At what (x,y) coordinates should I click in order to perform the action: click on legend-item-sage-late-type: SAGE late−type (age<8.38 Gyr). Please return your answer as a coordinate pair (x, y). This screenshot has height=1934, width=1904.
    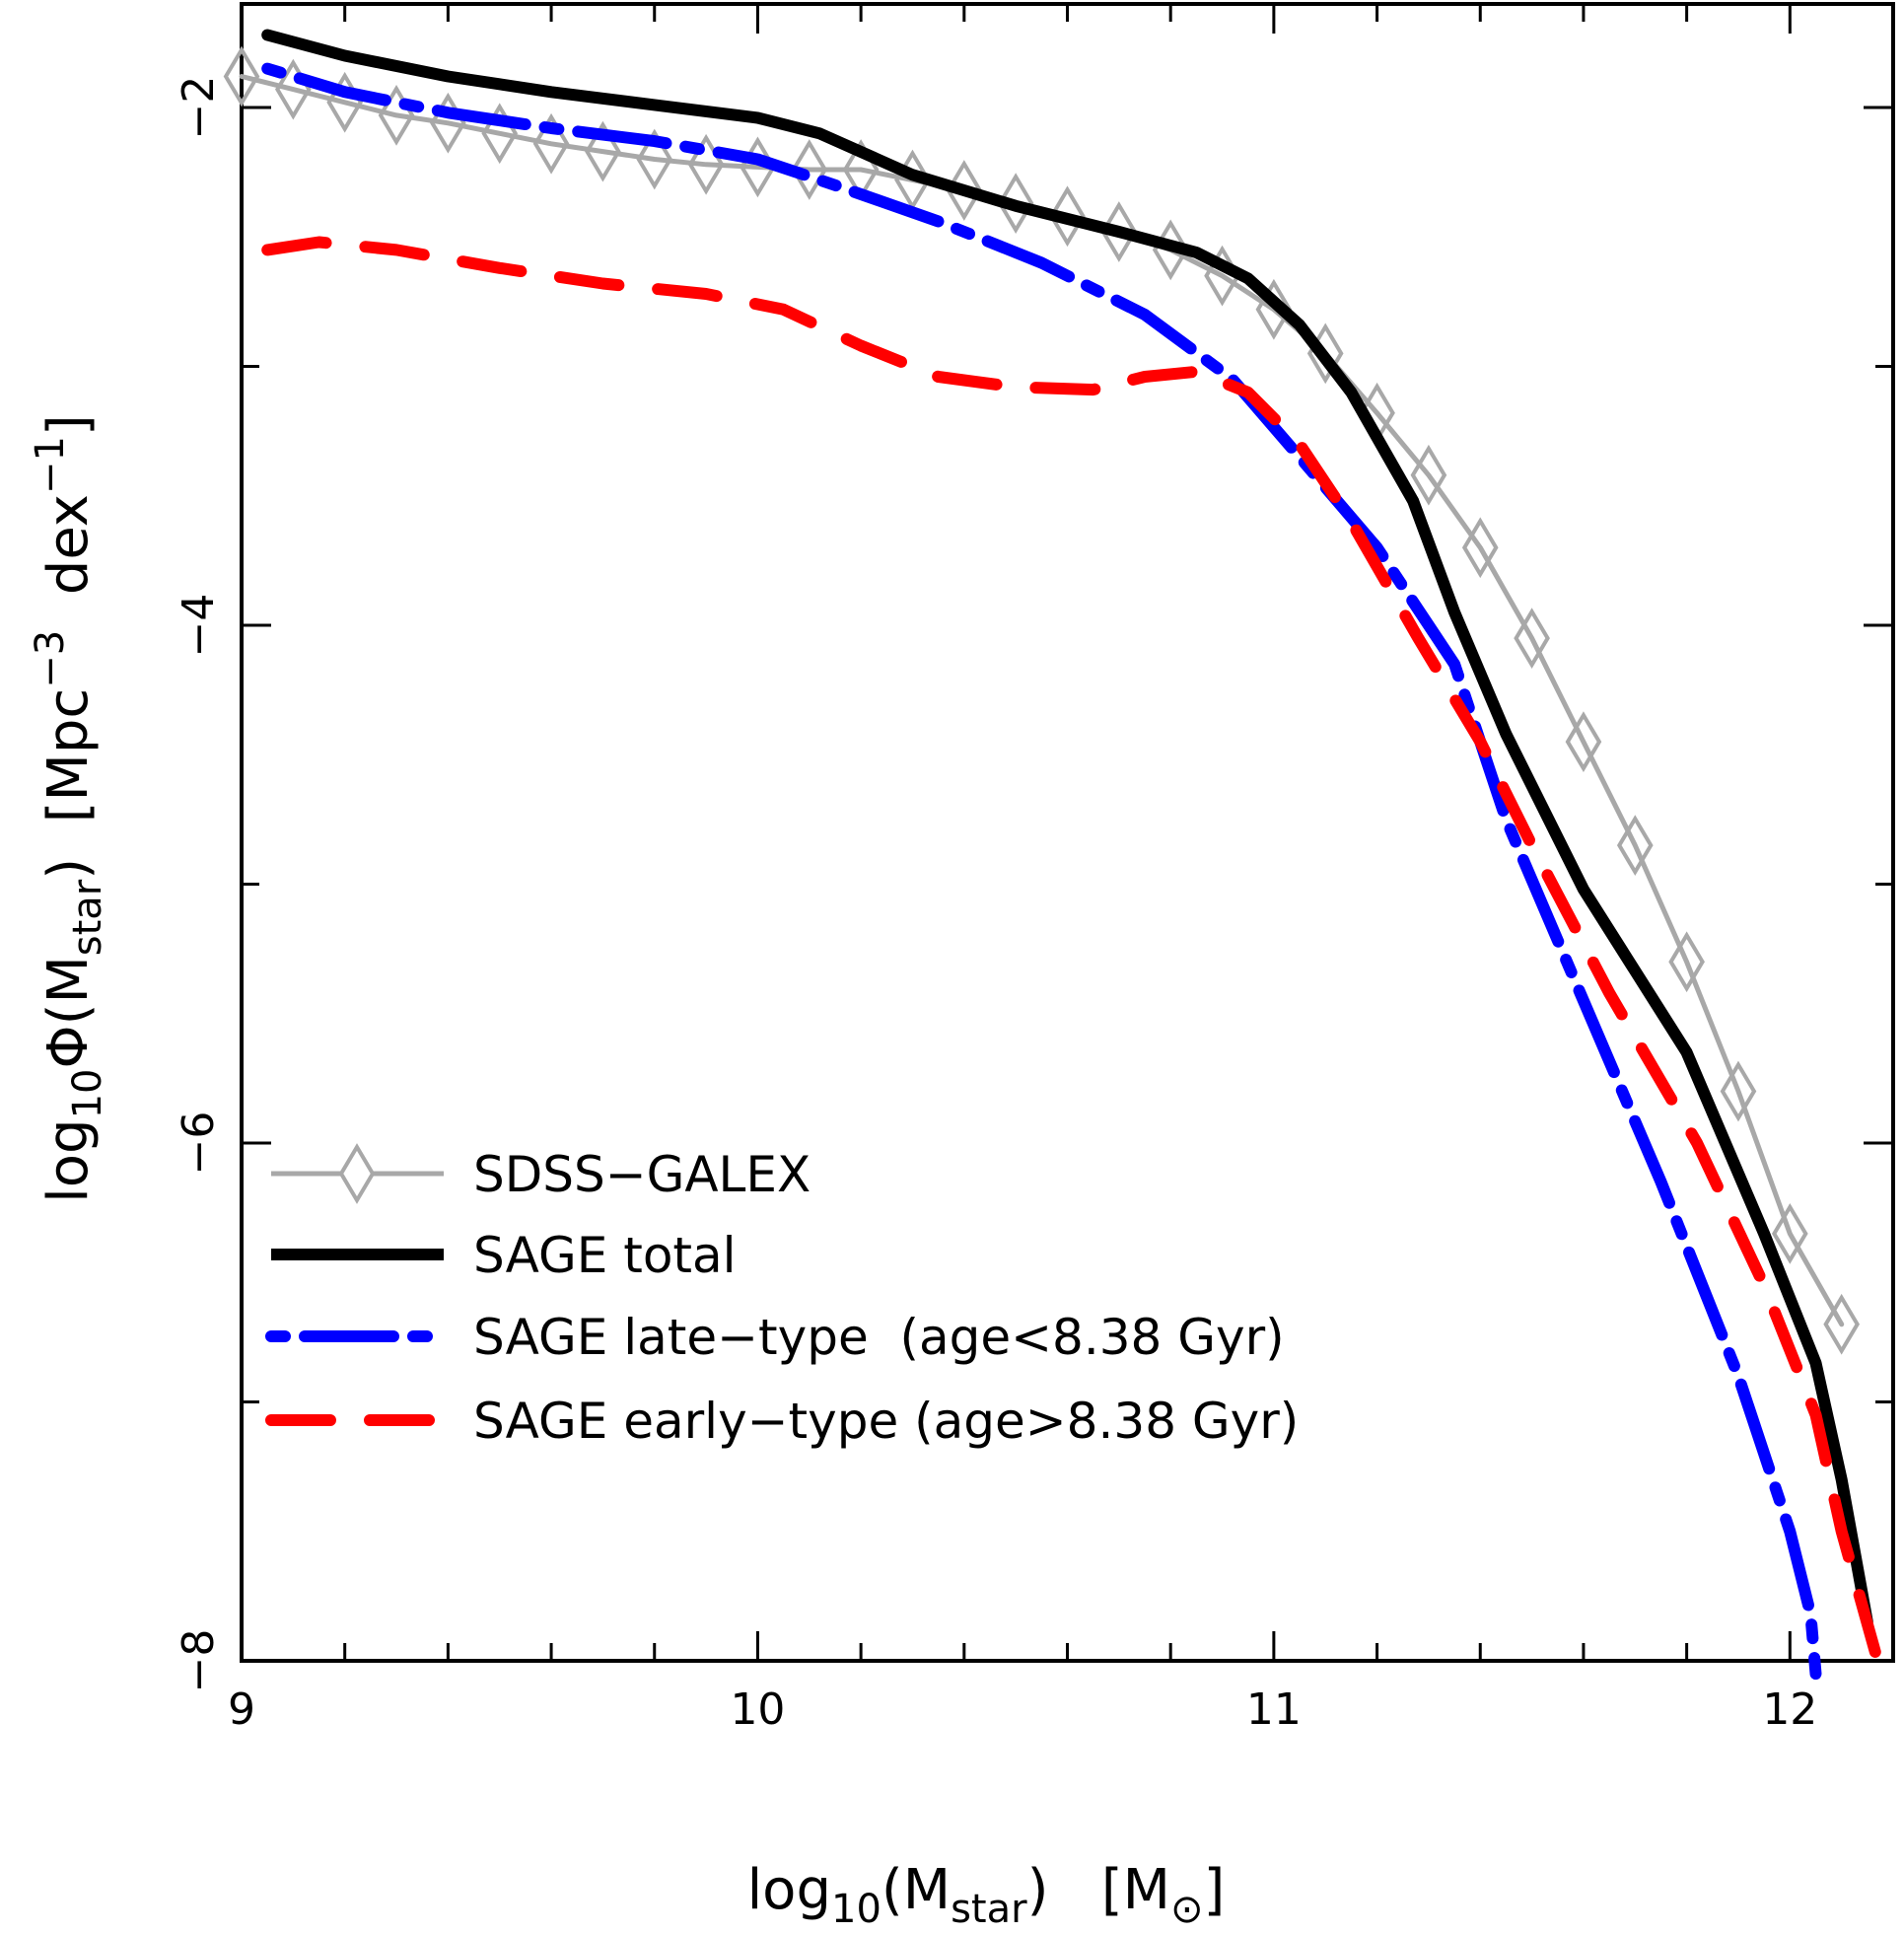
    Looking at the image, I should click on (775, 1337).